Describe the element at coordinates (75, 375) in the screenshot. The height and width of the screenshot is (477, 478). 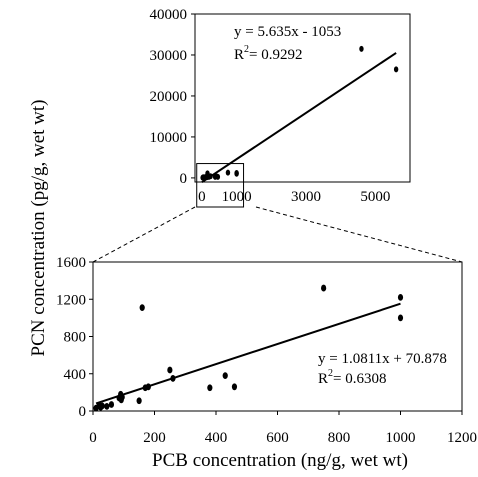
I see `bottom-y-tick-label: 400` at that location.